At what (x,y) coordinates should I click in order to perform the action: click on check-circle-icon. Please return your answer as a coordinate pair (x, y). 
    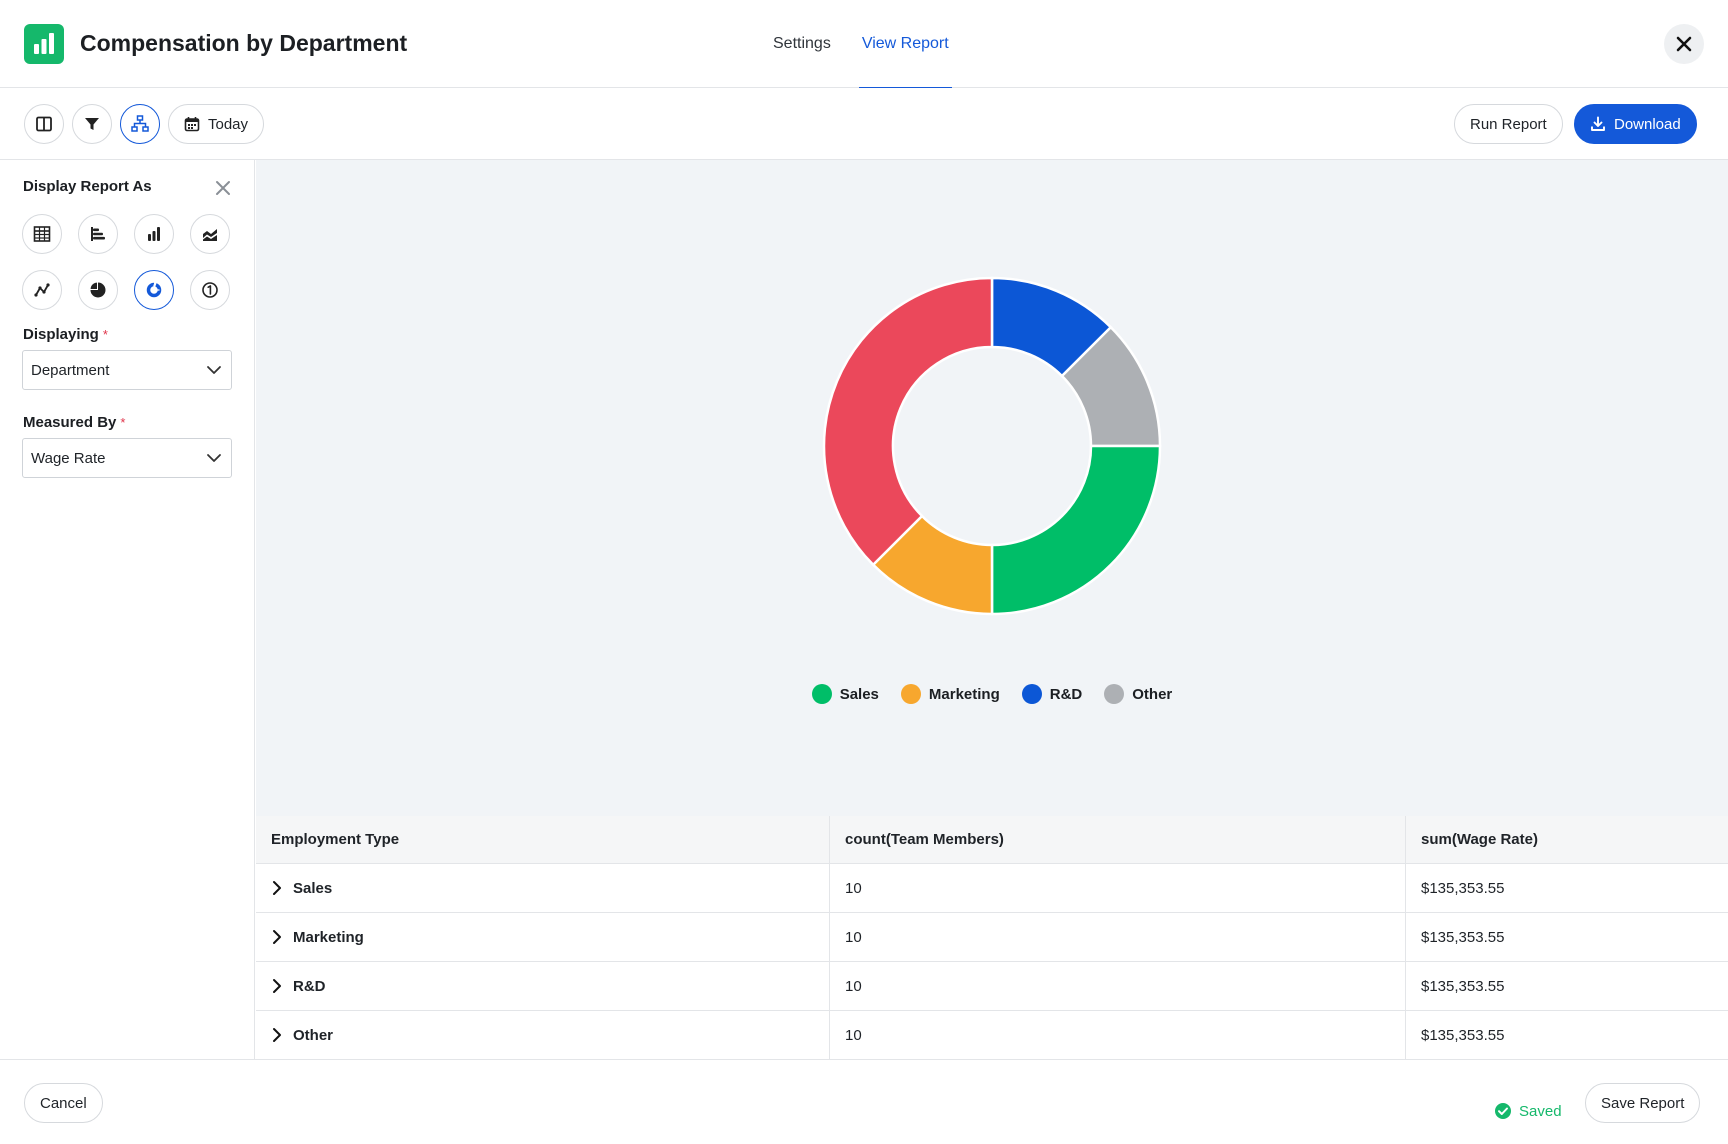
    Looking at the image, I should click on (1503, 1111).